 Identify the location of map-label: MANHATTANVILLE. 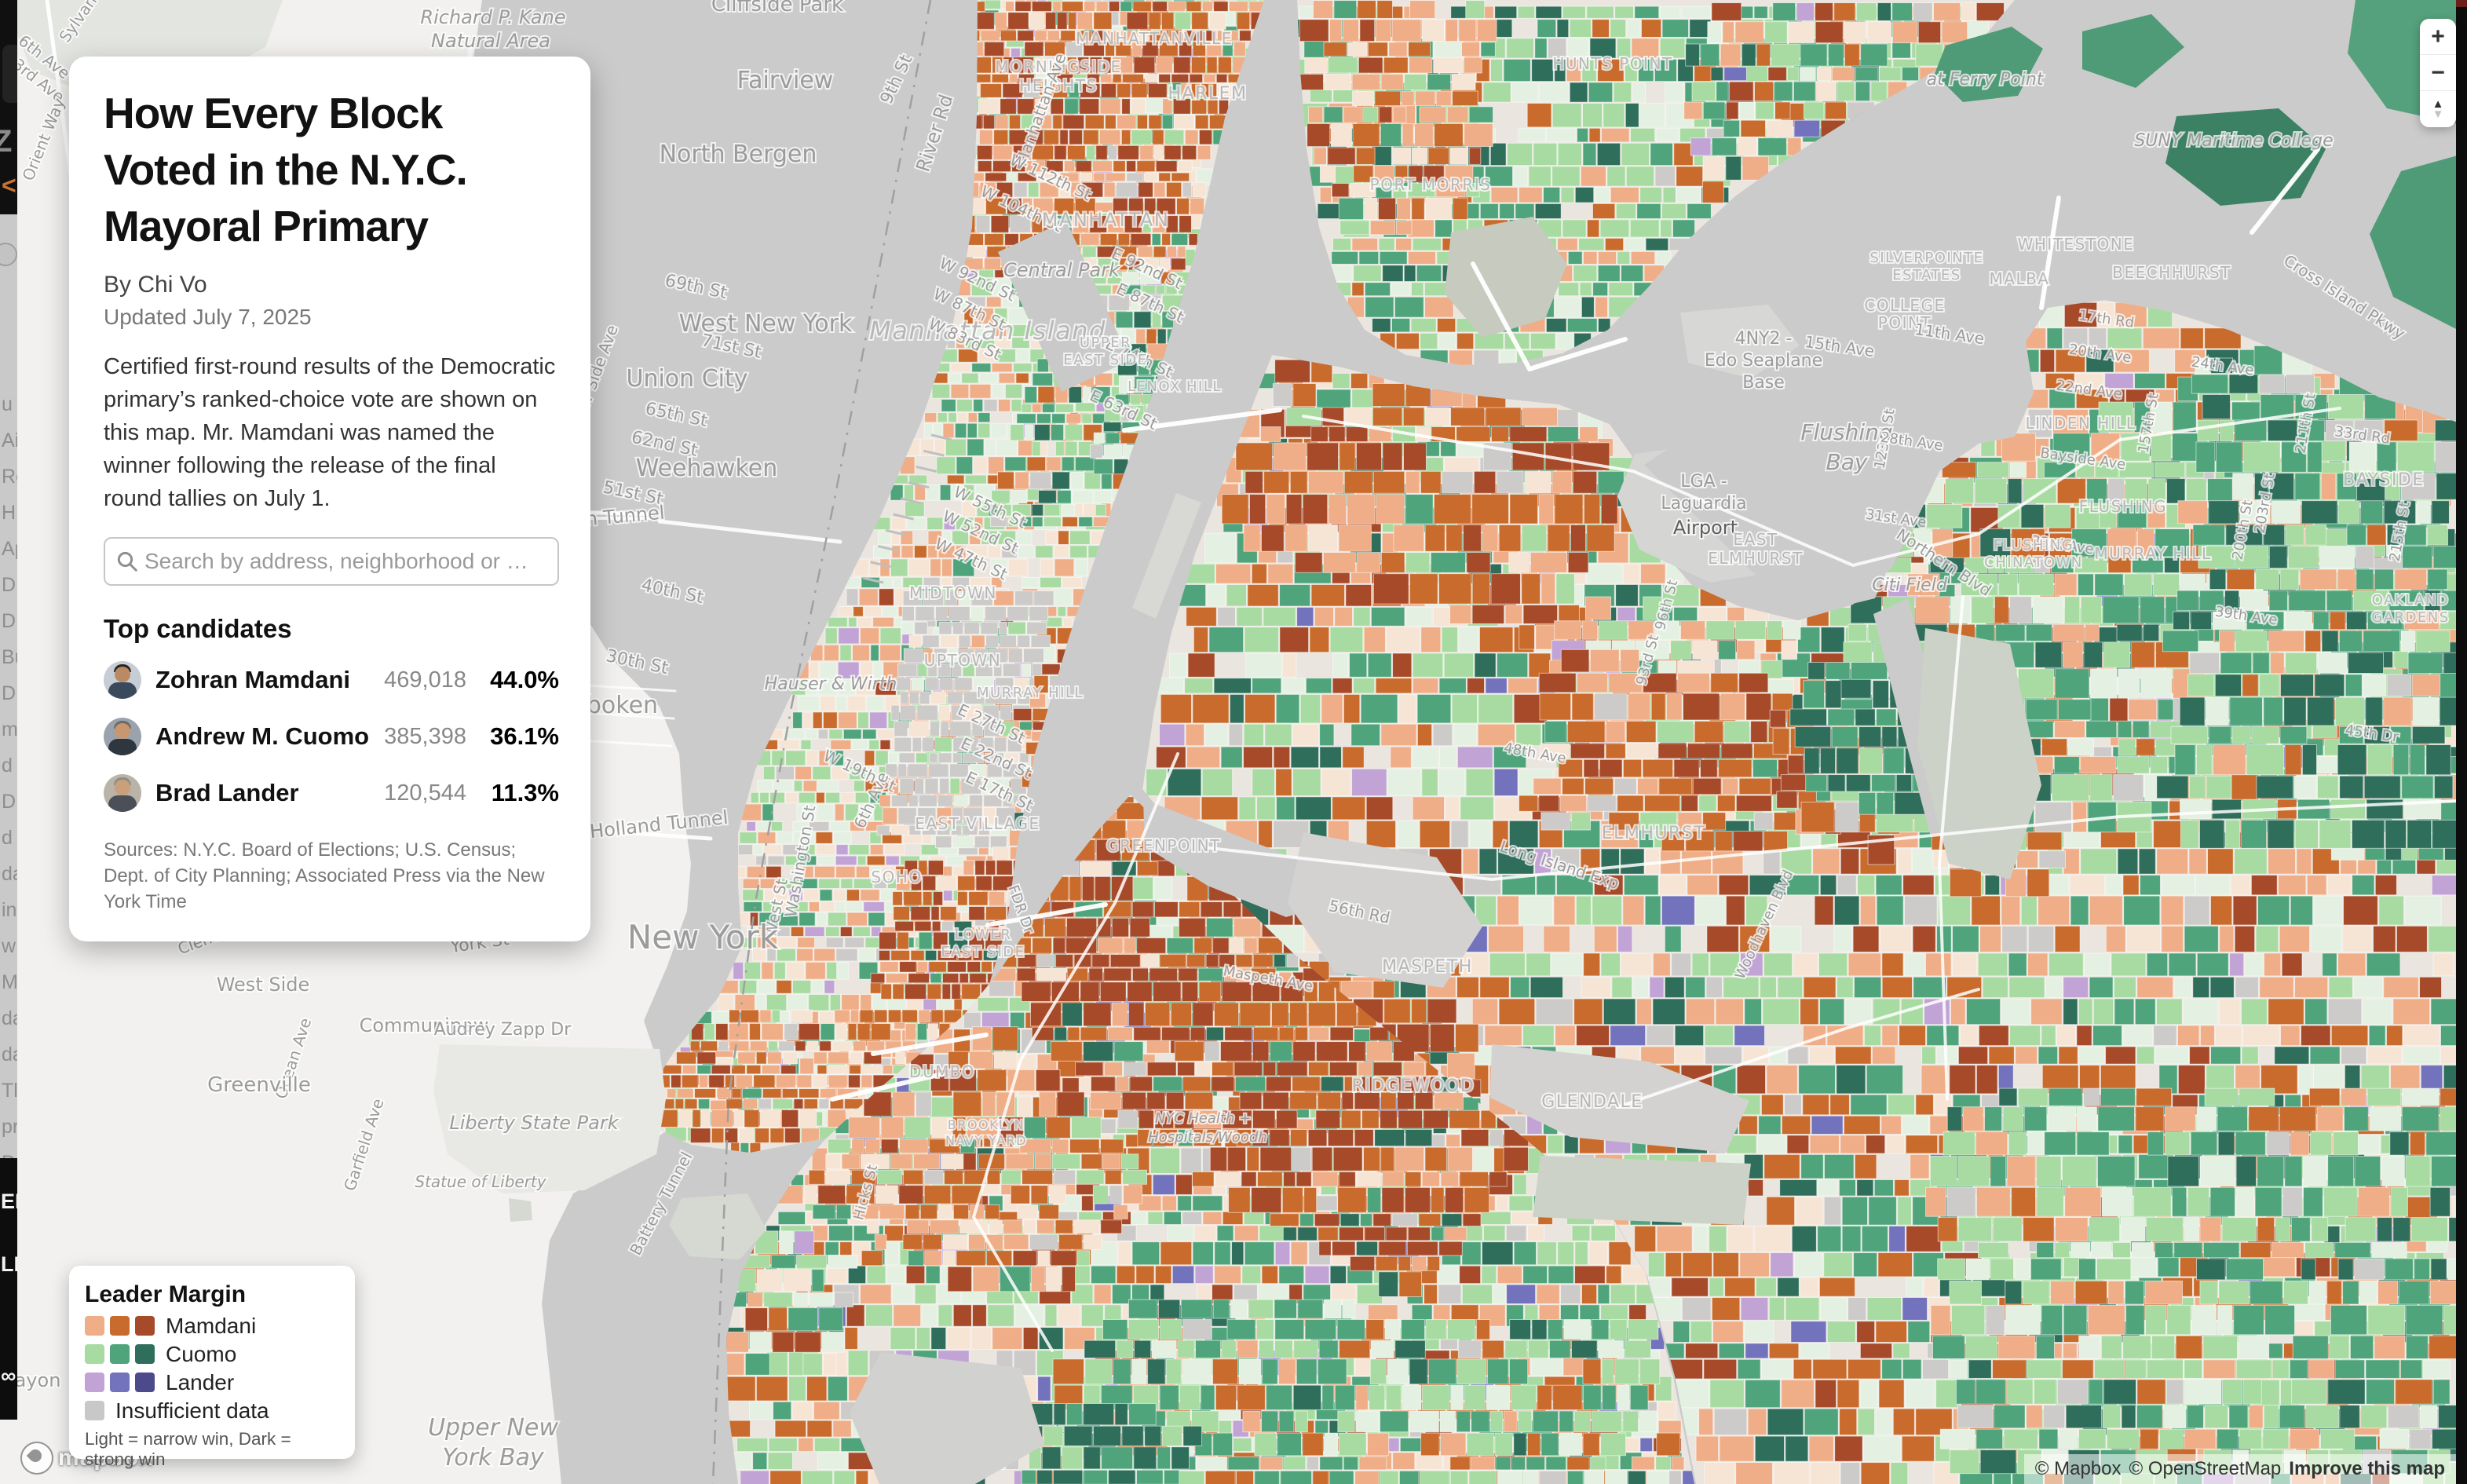
(1154, 39).